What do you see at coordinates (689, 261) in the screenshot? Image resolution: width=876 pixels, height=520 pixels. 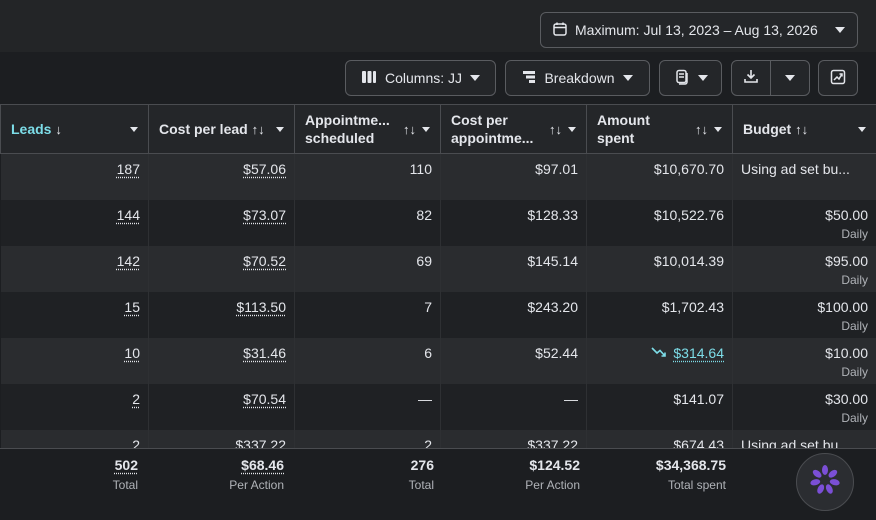 I see `amount-spent-value: $10,014.39` at bounding box center [689, 261].